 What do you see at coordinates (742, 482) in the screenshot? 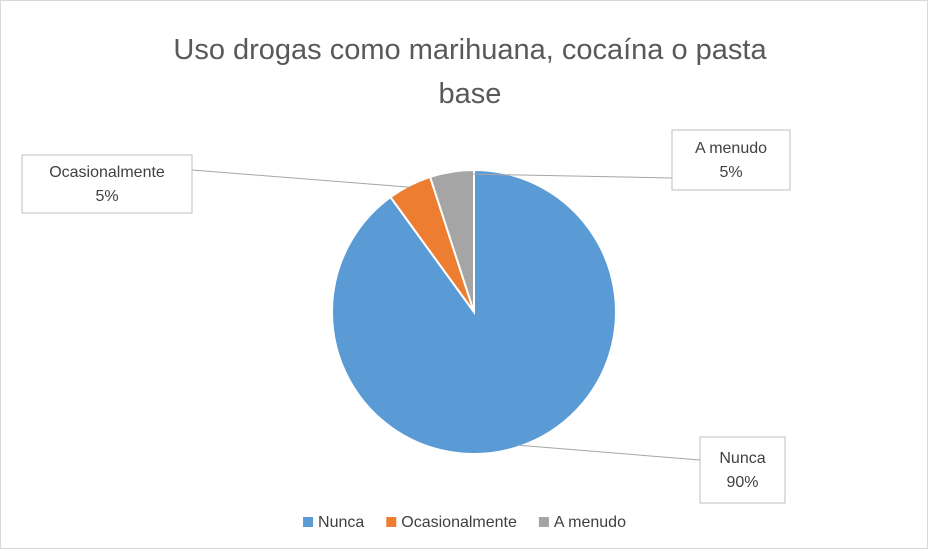
I see `data-label-value: 90%` at bounding box center [742, 482].